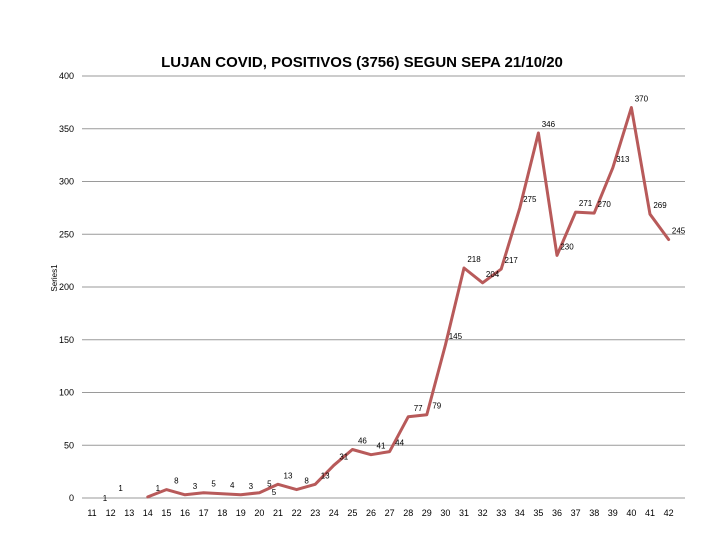 This screenshot has width=720, height=540. What do you see at coordinates (549, 124) in the screenshot?
I see `data-label-35: 346` at bounding box center [549, 124].